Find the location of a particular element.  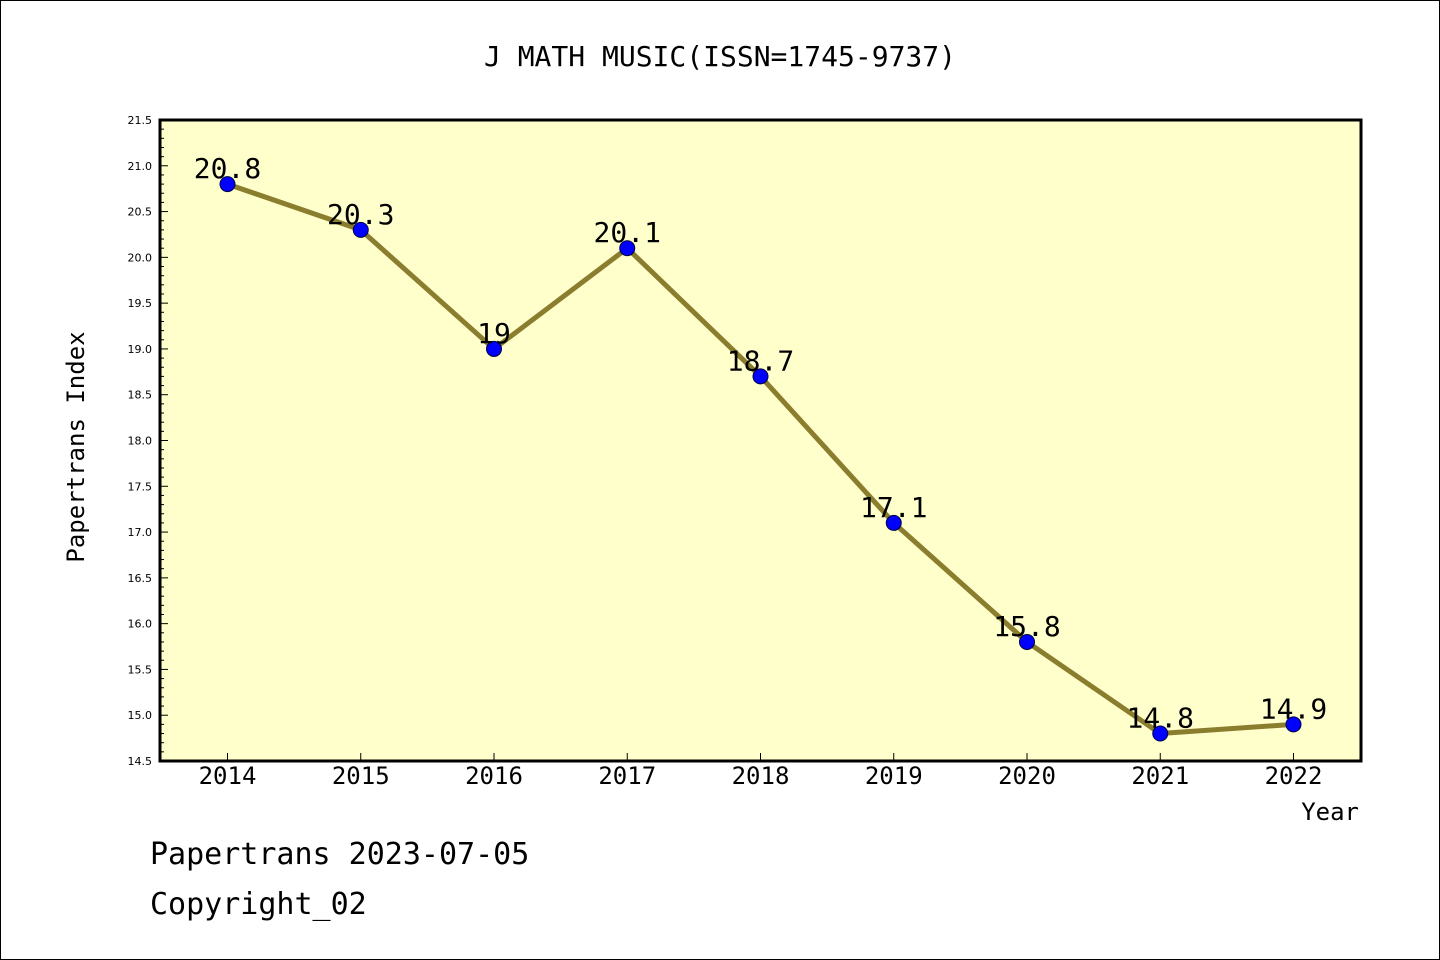

y-tick-label: 21.0 is located at coordinates (140, 166).